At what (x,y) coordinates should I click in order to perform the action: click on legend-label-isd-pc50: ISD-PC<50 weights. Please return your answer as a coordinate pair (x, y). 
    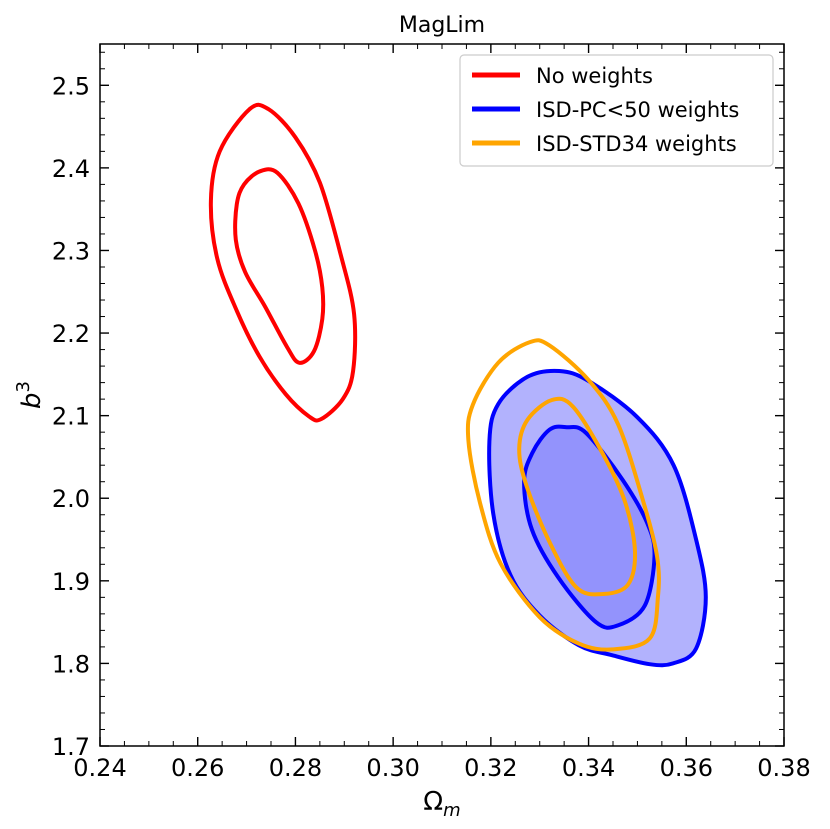
    Looking at the image, I should click on (637, 110).